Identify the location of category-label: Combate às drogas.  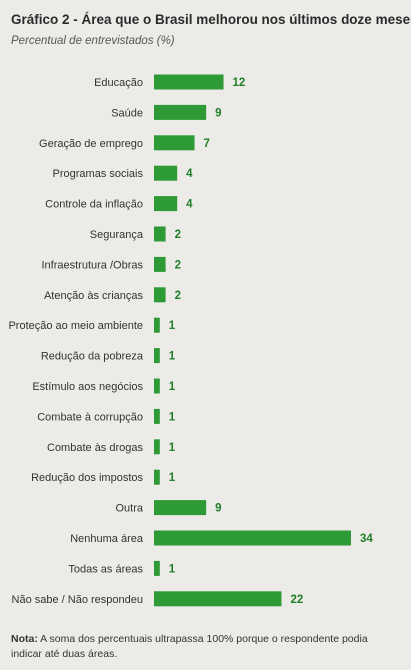
(95, 448).